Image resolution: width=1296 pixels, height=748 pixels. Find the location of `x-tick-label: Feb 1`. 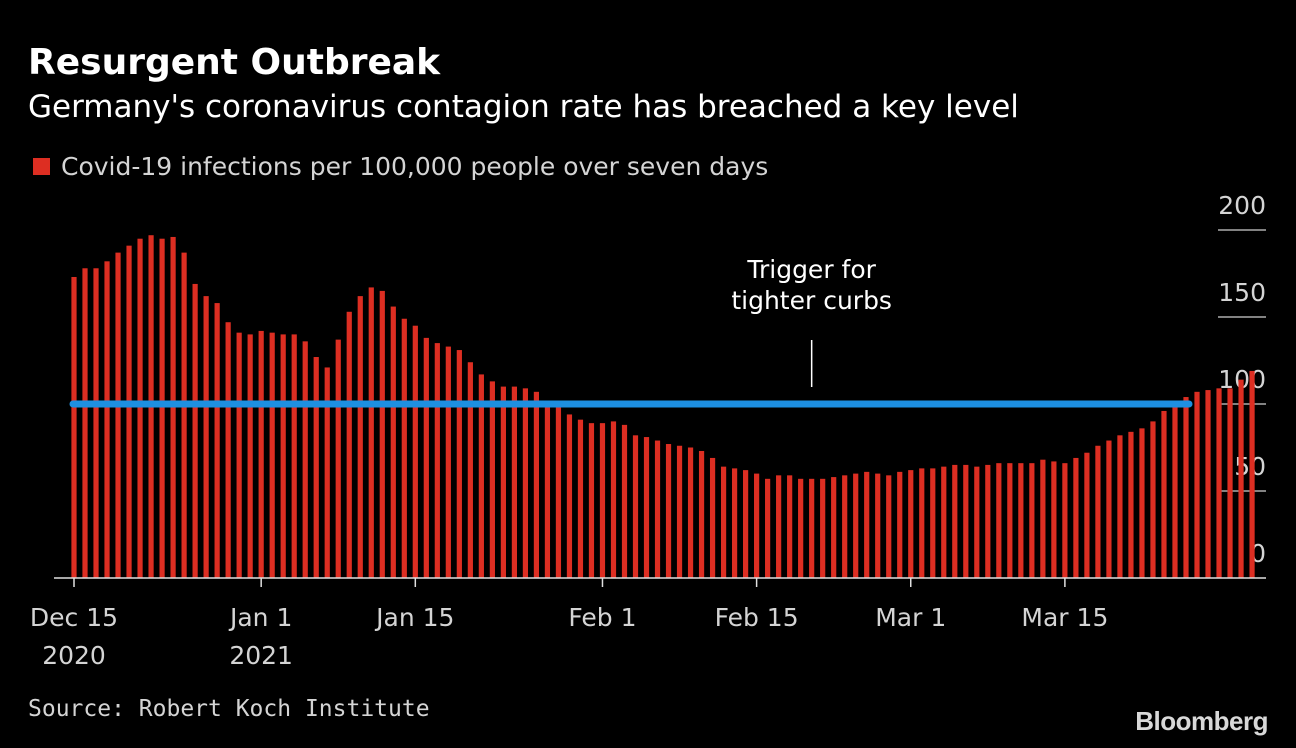

x-tick-label: Feb 1 is located at coordinates (602, 617).